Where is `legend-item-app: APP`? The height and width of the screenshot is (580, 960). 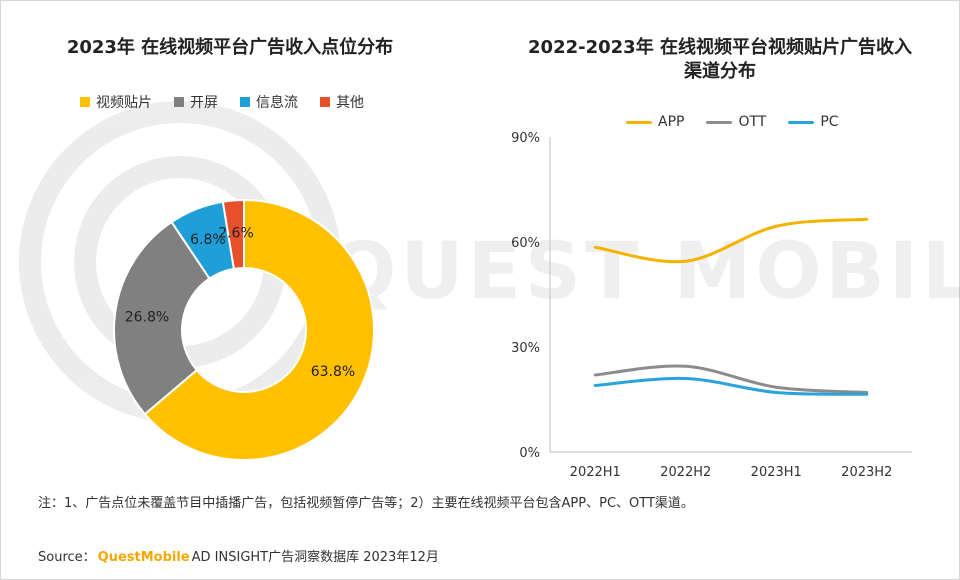 legend-item-app: APP is located at coordinates (655, 122).